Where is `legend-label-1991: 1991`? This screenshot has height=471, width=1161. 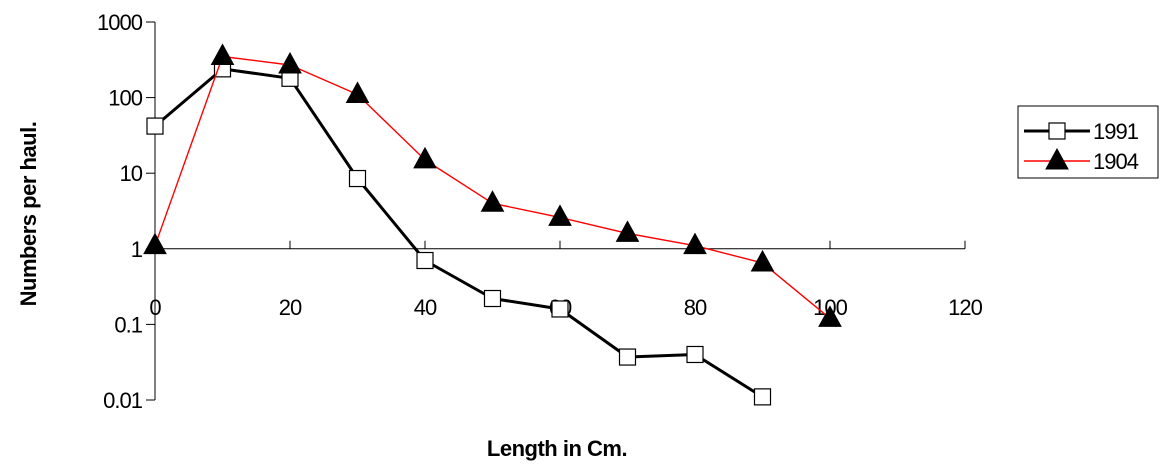 legend-label-1991: 1991 is located at coordinates (1116, 131).